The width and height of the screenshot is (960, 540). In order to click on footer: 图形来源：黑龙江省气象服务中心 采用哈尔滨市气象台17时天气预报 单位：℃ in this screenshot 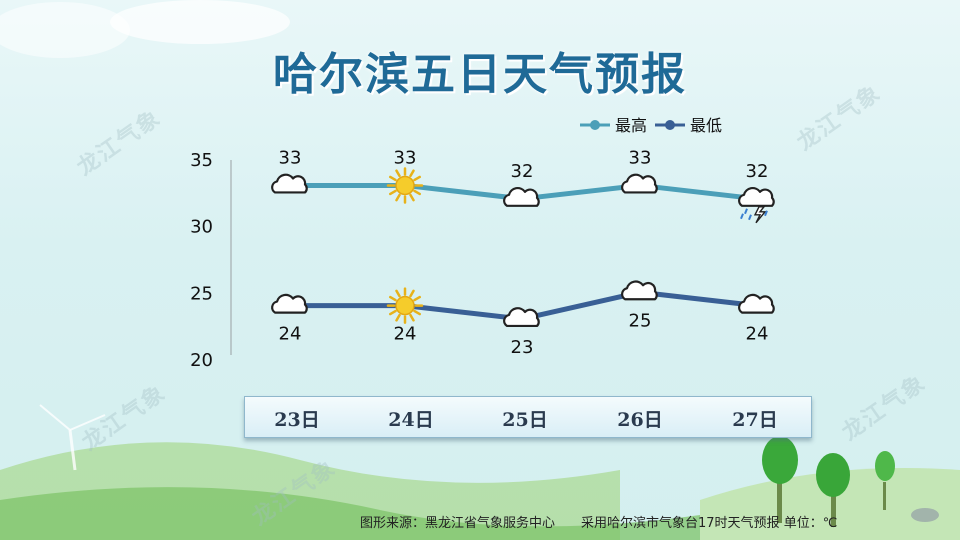, I will do `click(611, 521)`.